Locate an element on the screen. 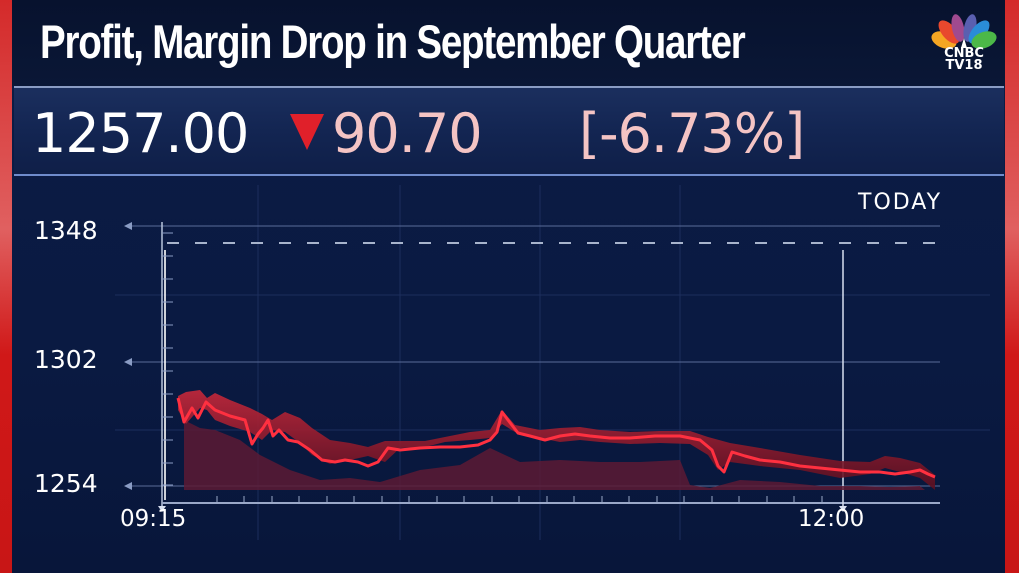 The height and width of the screenshot is (573, 1019). price-ribbon-3d is located at coordinates (556, 440).